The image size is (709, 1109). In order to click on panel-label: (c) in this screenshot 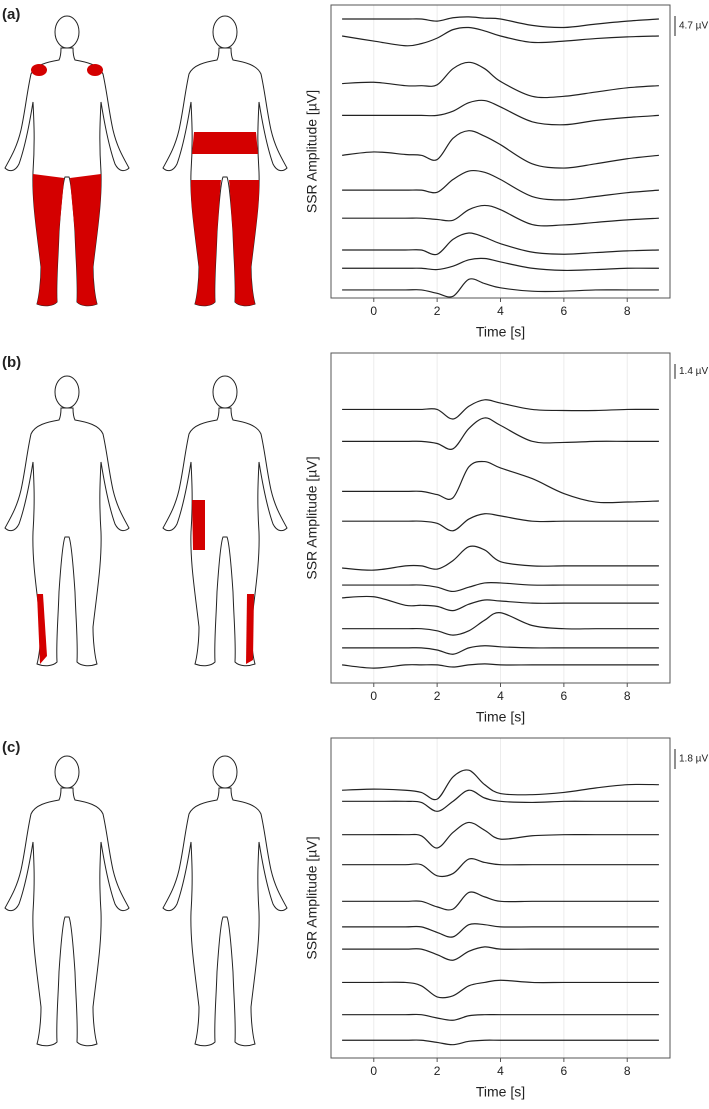, I will do `click(11, 747)`.